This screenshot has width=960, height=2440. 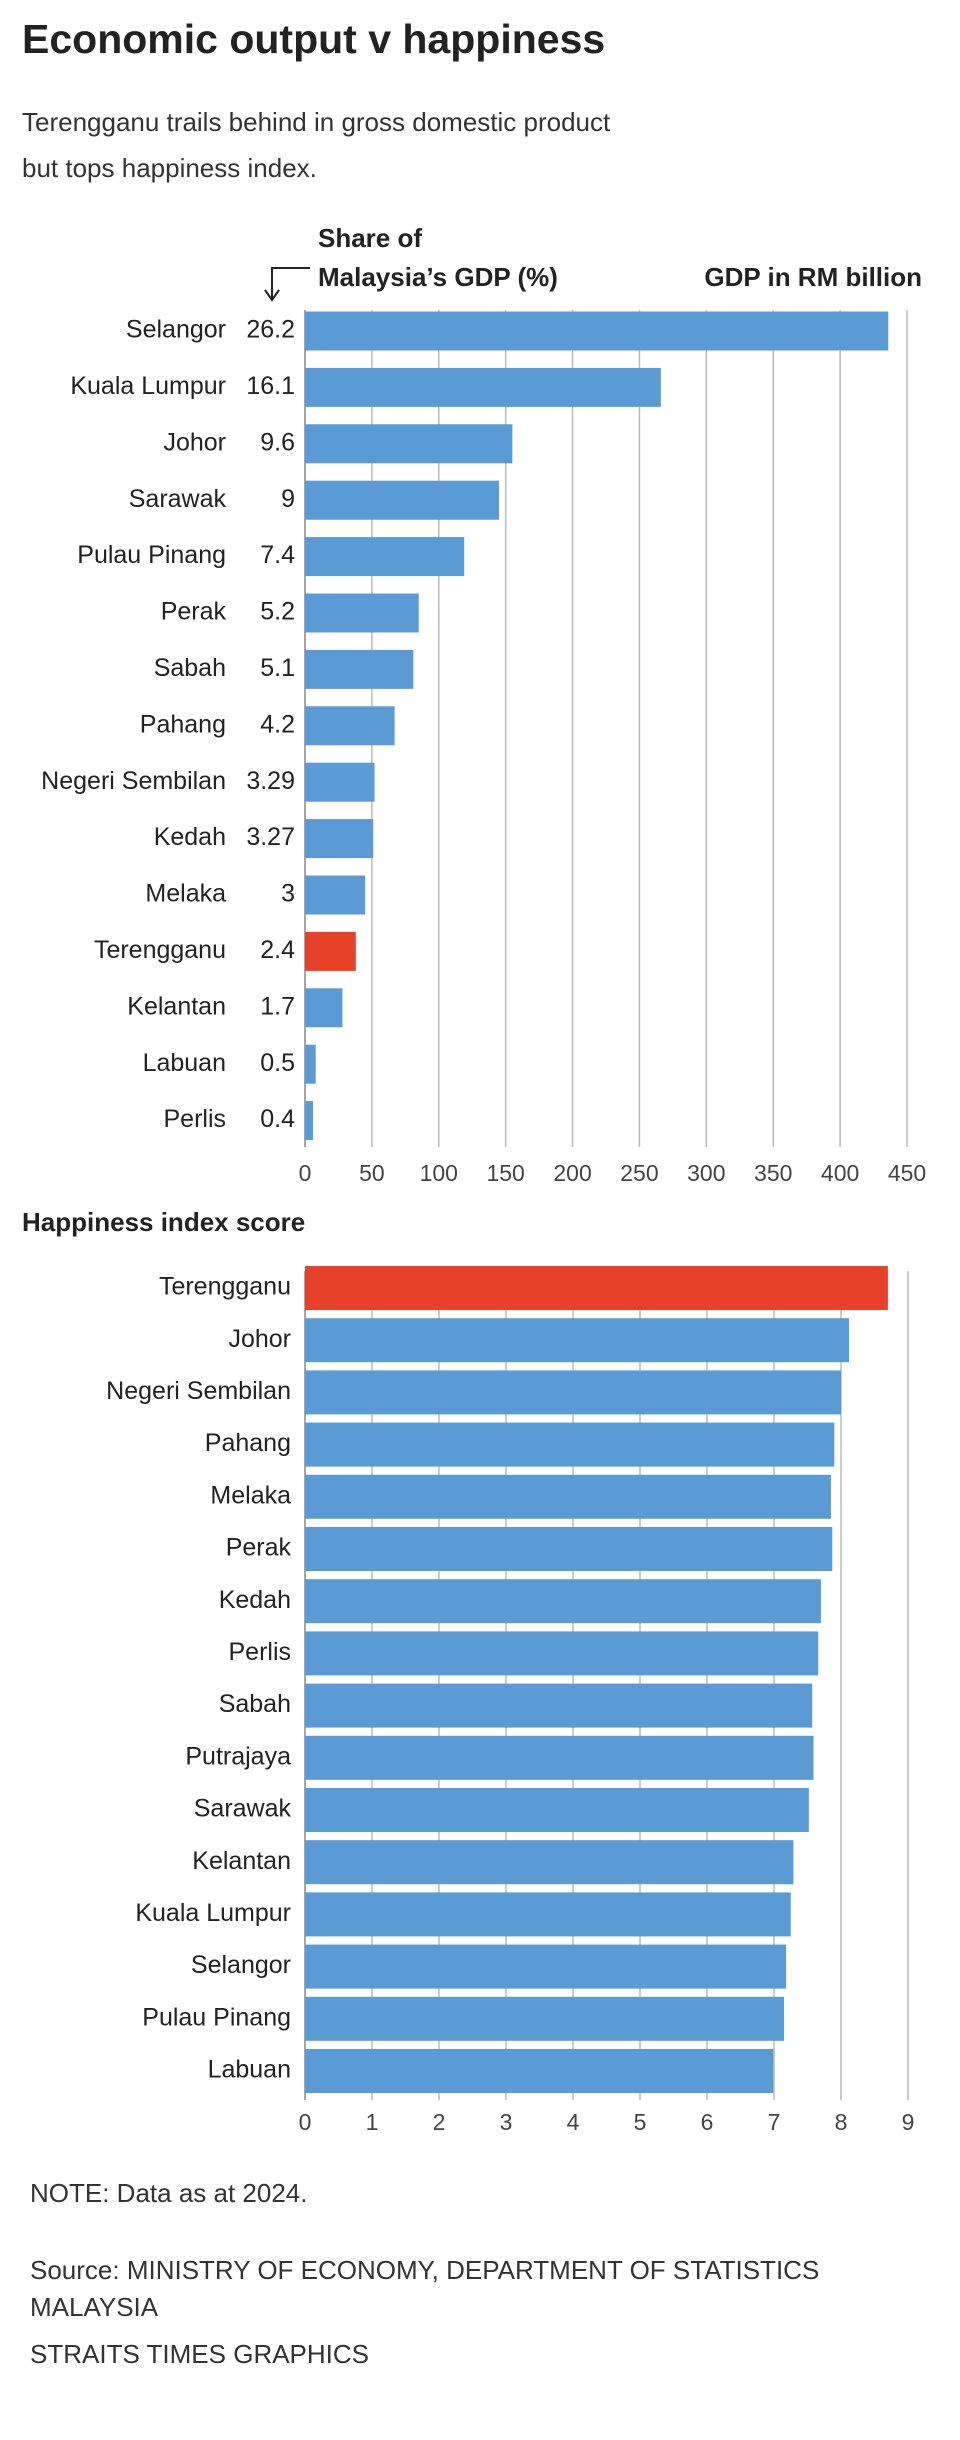 What do you see at coordinates (370, 238) in the screenshot?
I see `share-heading: Share of` at bounding box center [370, 238].